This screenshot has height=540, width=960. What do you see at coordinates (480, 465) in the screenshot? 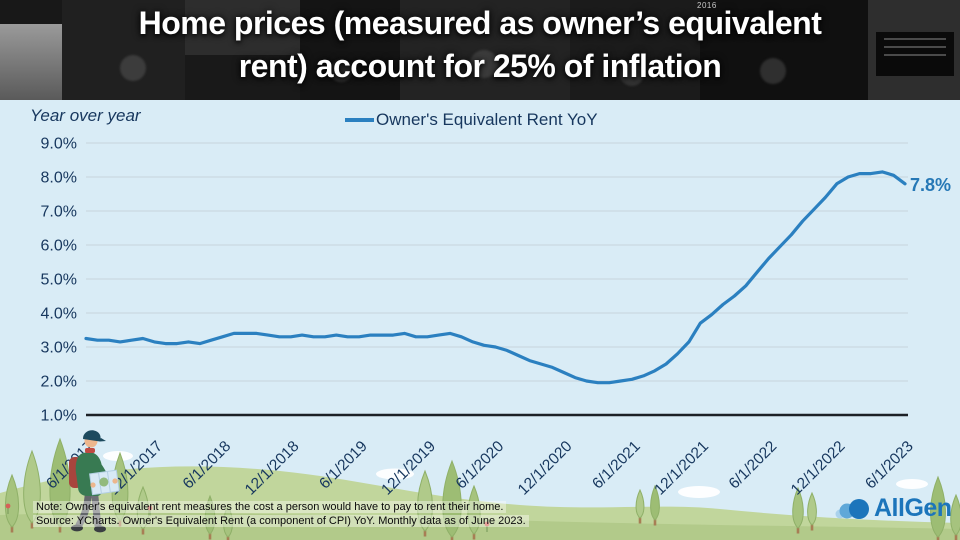
I see `svg-text: 6/1/2020` at bounding box center [480, 465].